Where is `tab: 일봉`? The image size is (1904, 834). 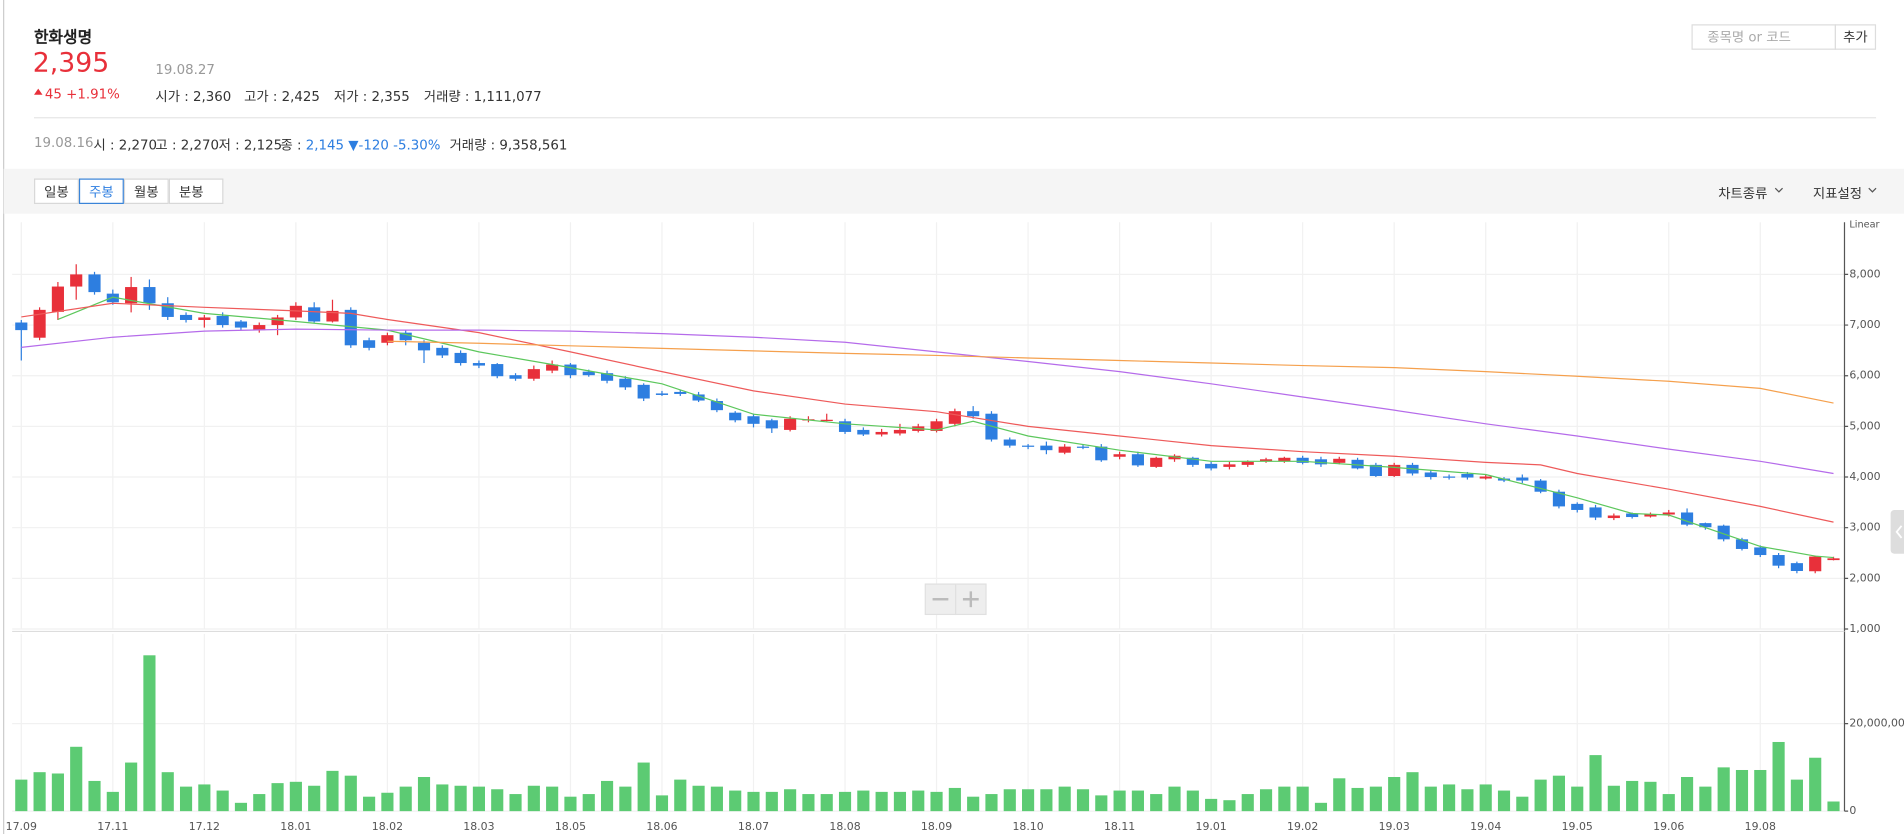
tab: 일봉 is located at coordinates (56, 191).